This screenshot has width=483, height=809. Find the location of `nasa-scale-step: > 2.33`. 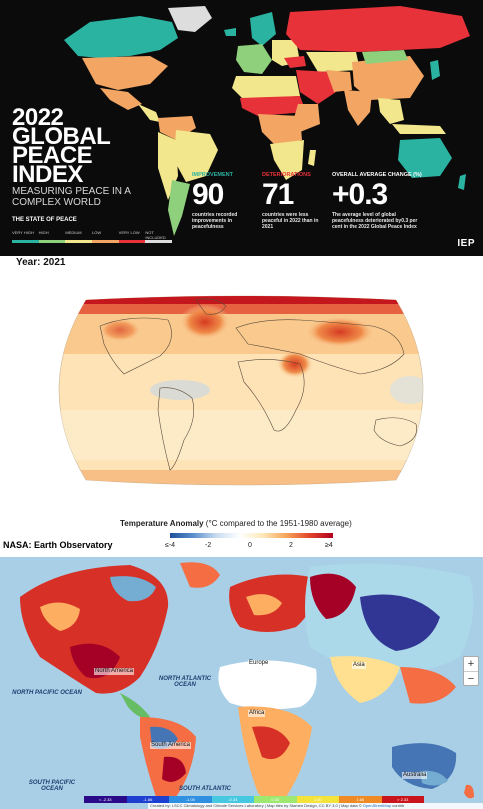

nasa-scale-step: > 2.33 is located at coordinates (402, 799).